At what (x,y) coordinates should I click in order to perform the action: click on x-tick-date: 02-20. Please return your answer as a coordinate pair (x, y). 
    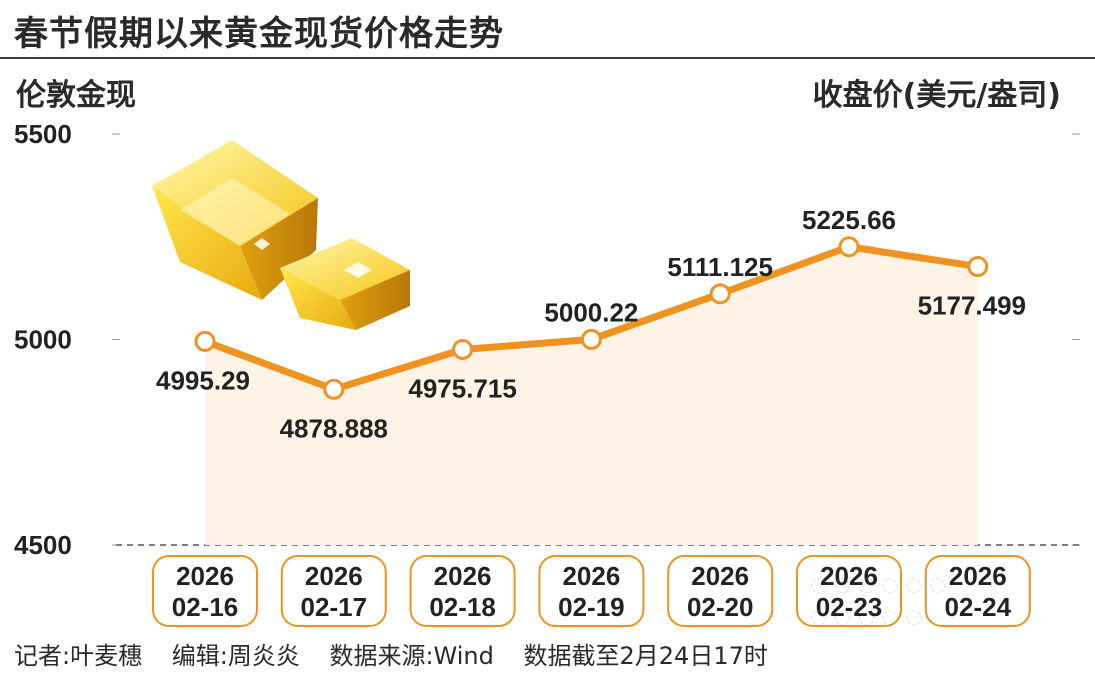
    Looking at the image, I should click on (720, 607).